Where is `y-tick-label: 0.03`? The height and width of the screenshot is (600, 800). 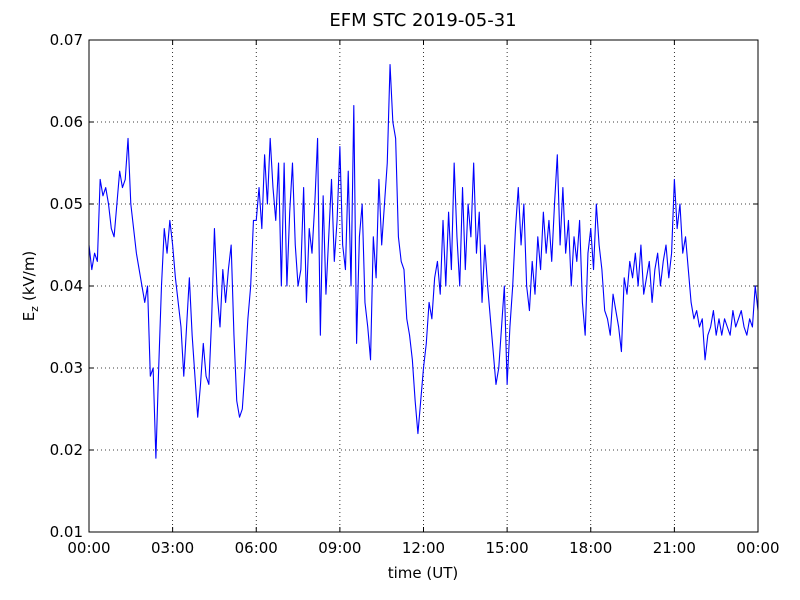 y-tick-label: 0.03 is located at coordinates (66, 368).